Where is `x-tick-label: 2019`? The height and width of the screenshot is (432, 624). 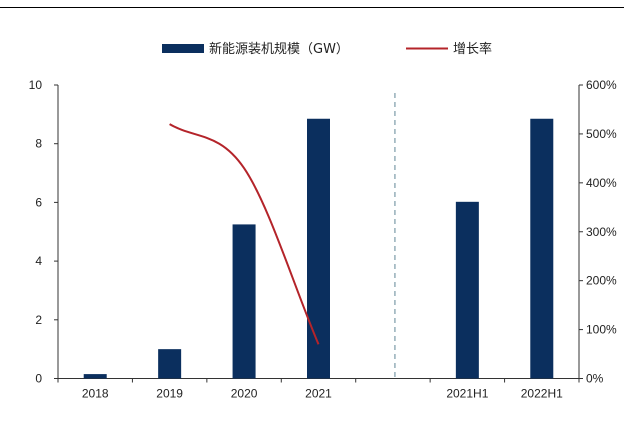 x-tick-label: 2019 is located at coordinates (169, 394).